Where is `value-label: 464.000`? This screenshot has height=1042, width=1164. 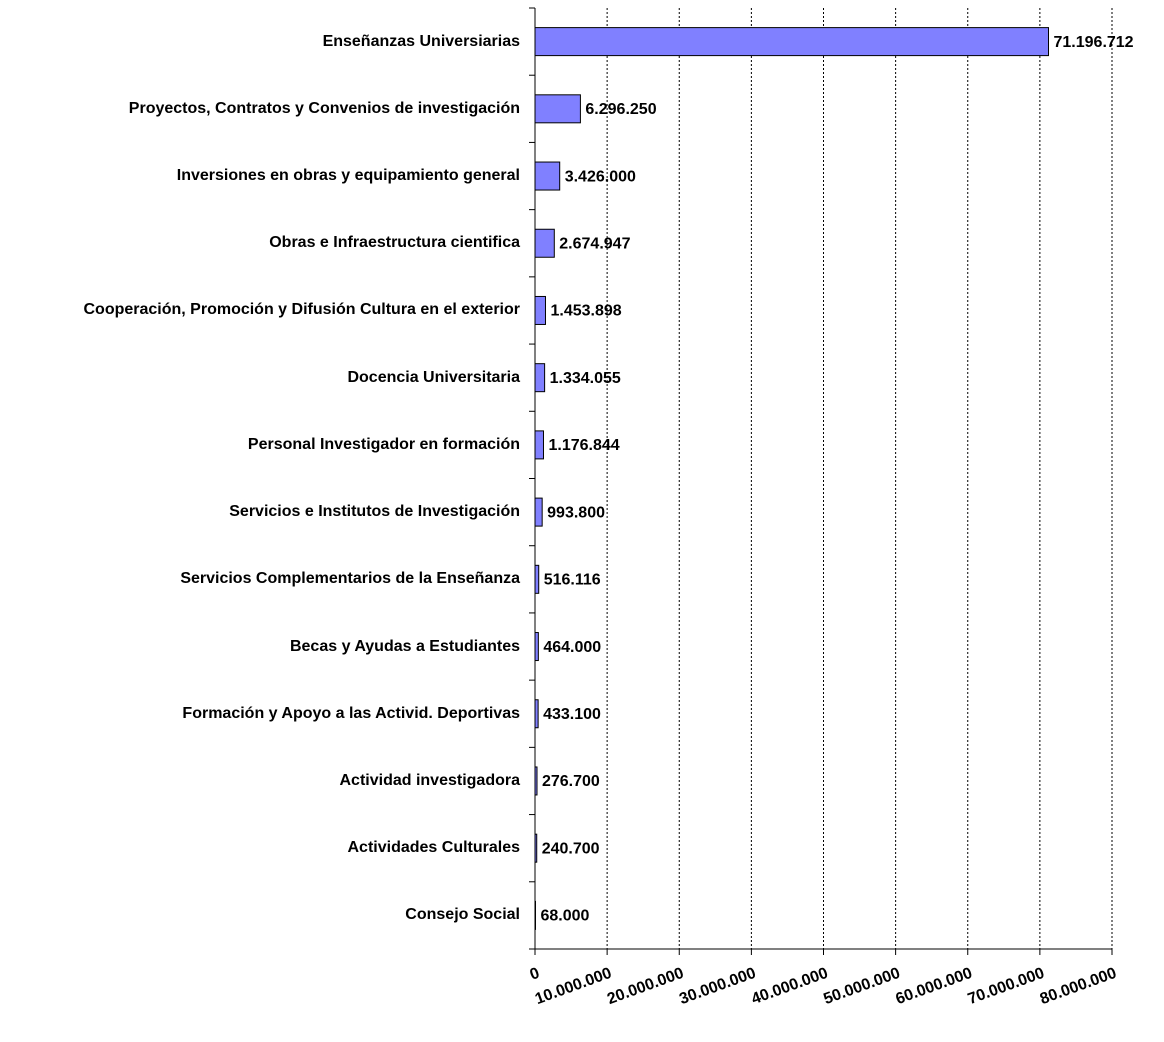 value-label: 464.000 is located at coordinates (572, 647).